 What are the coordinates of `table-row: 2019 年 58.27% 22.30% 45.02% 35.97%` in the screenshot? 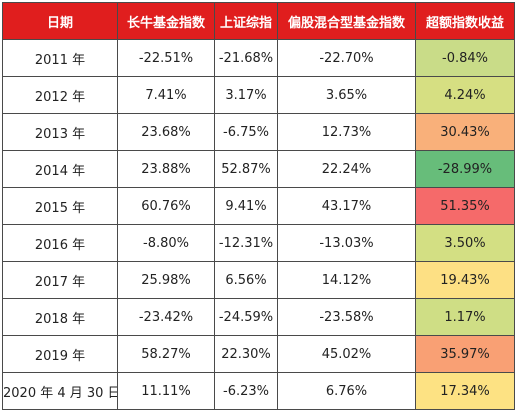 It's located at (258, 354).